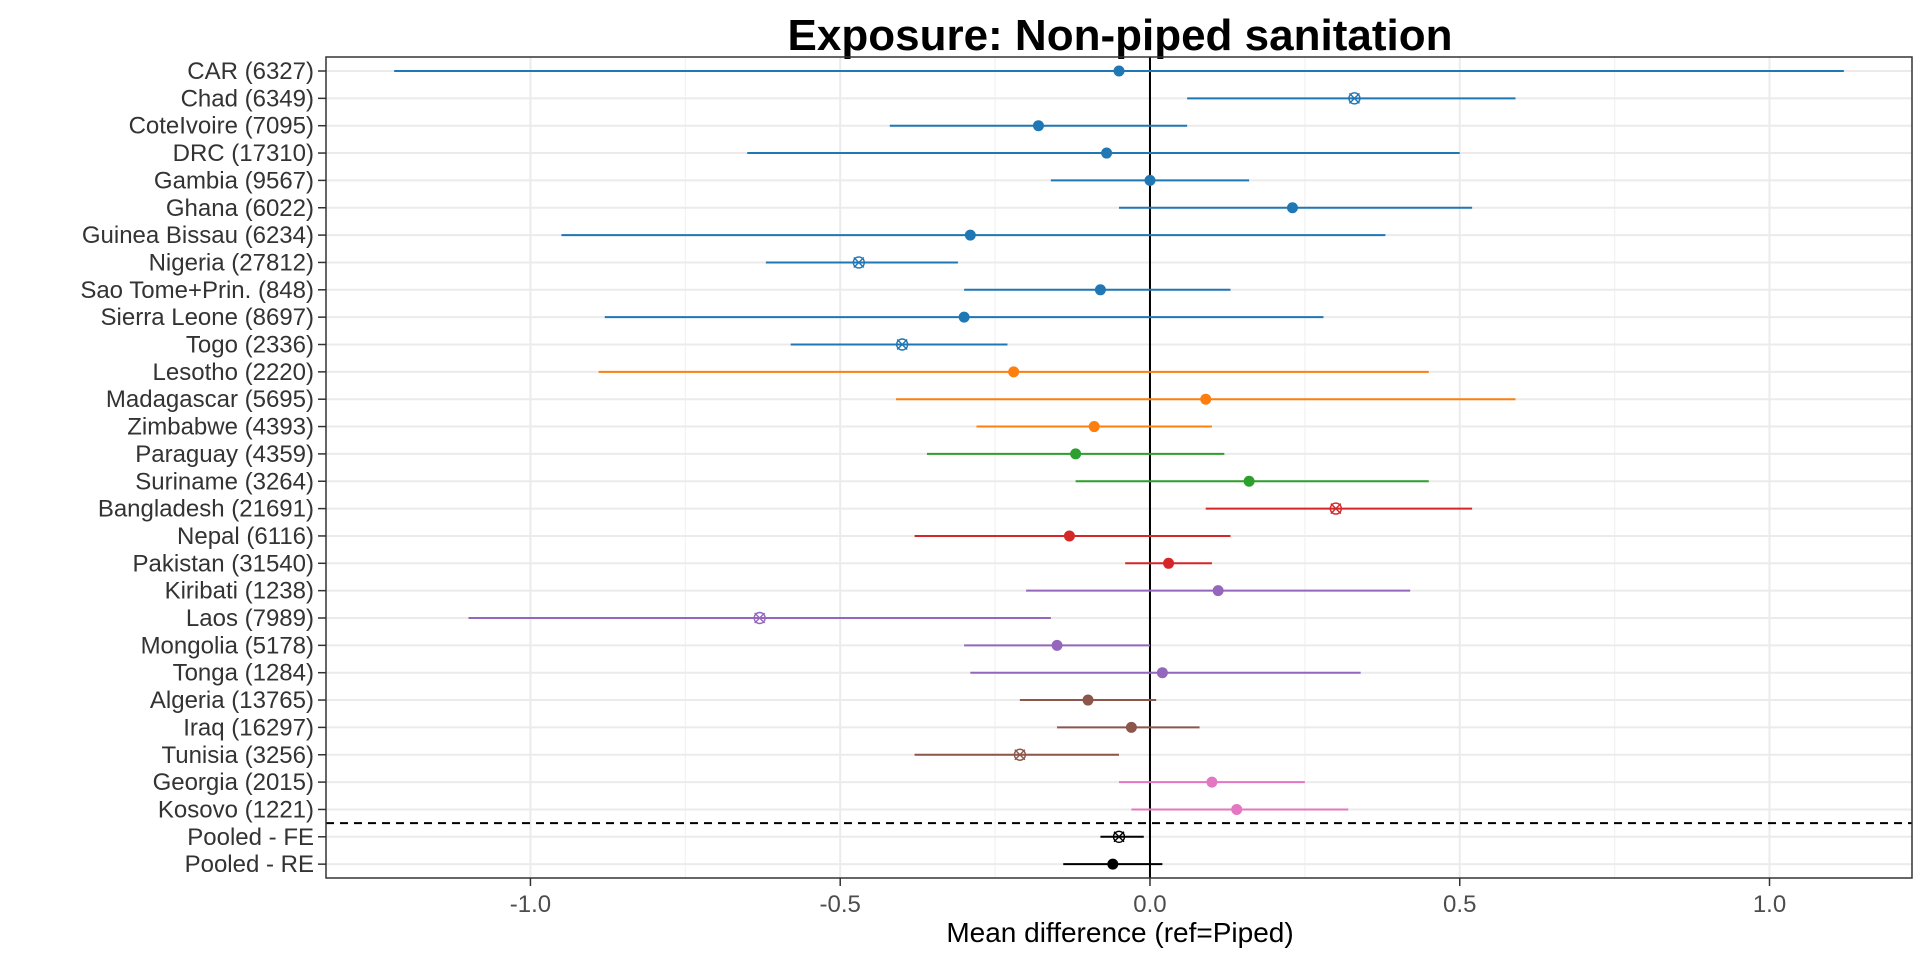 This screenshot has width=1920, height=965. I want to click on x-tick-label: -1.0, so click(530, 904).